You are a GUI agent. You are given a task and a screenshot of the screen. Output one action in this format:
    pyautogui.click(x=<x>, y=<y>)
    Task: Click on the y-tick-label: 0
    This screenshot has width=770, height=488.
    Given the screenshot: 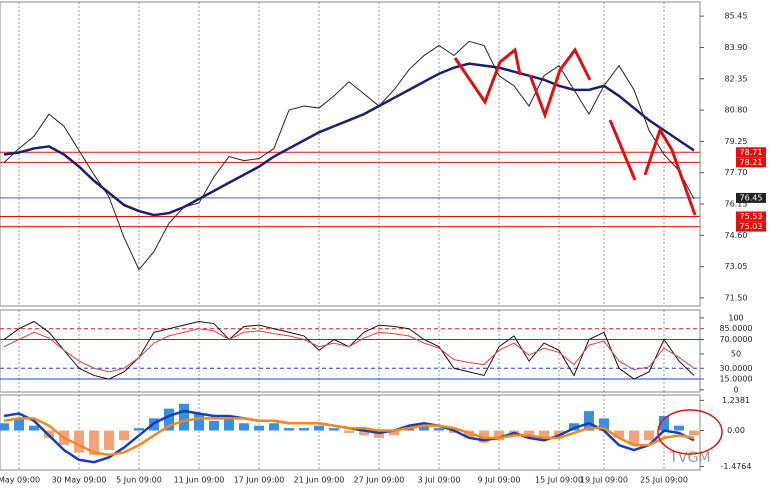 What is the action you would take?
    pyautogui.click(x=735, y=389)
    